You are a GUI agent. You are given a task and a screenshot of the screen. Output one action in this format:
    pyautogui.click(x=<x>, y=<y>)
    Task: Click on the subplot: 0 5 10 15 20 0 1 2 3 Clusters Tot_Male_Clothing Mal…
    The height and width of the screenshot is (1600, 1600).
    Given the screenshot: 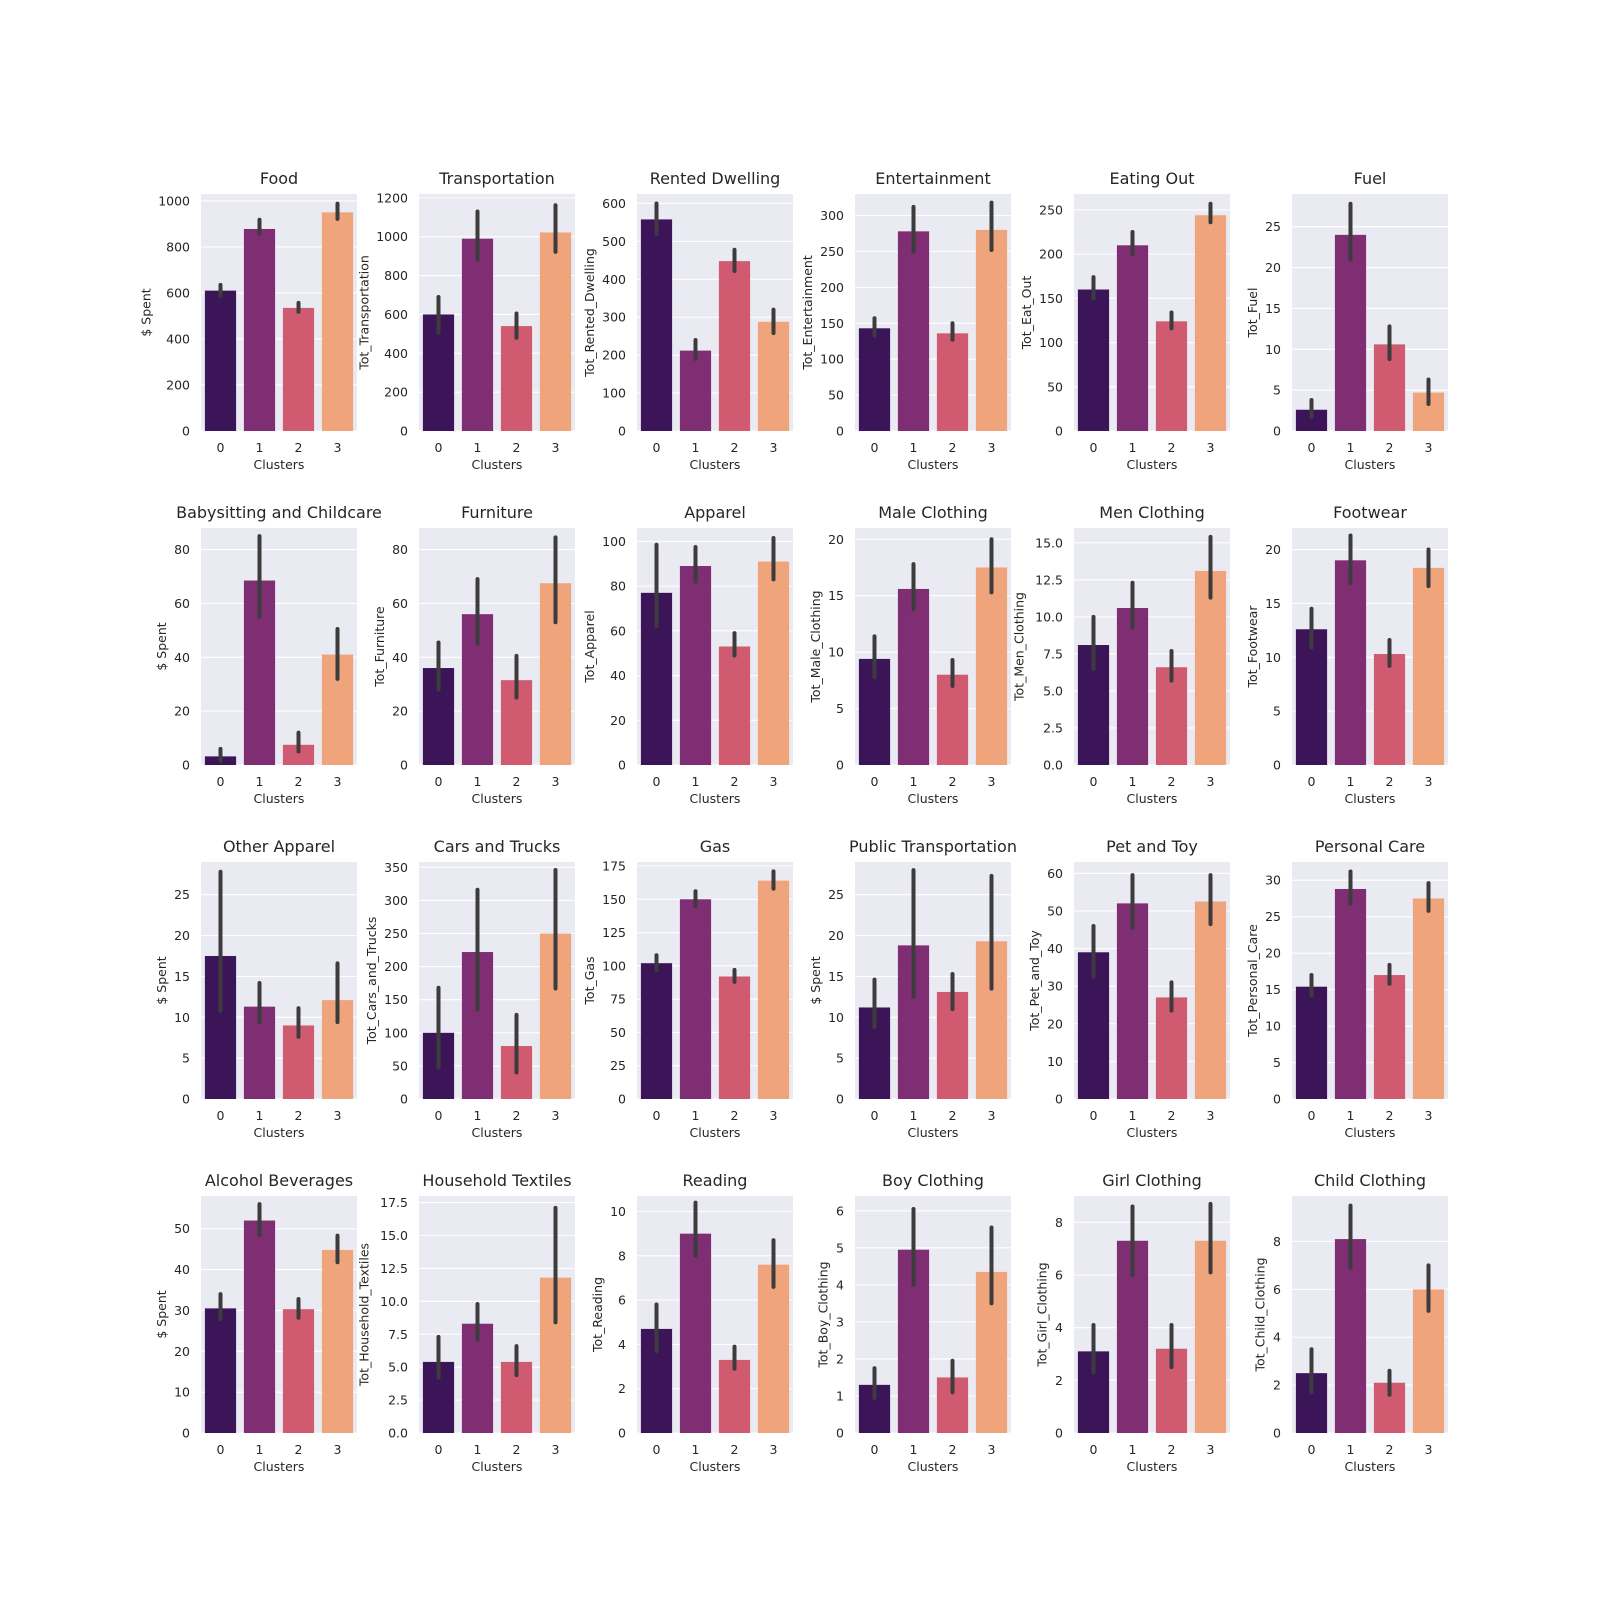 What is the action you would take?
    pyautogui.click(x=909, y=654)
    